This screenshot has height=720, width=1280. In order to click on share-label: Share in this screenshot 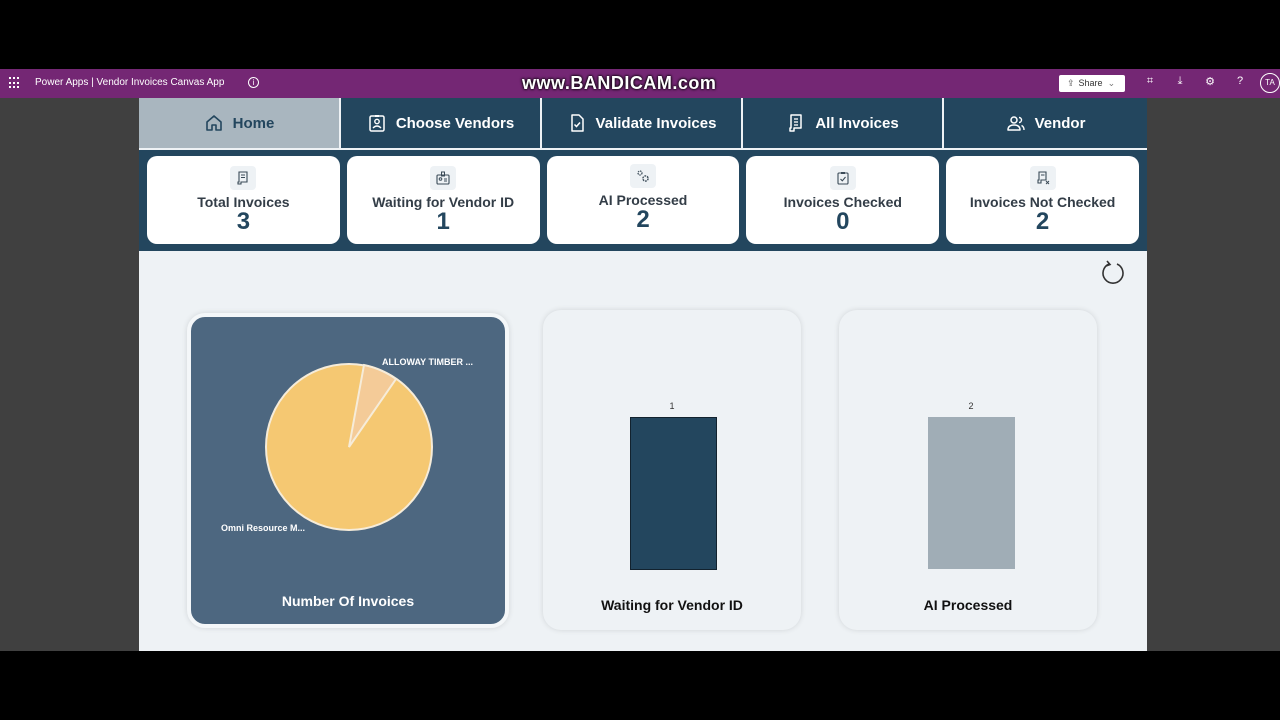, I will do `click(1090, 83)`.